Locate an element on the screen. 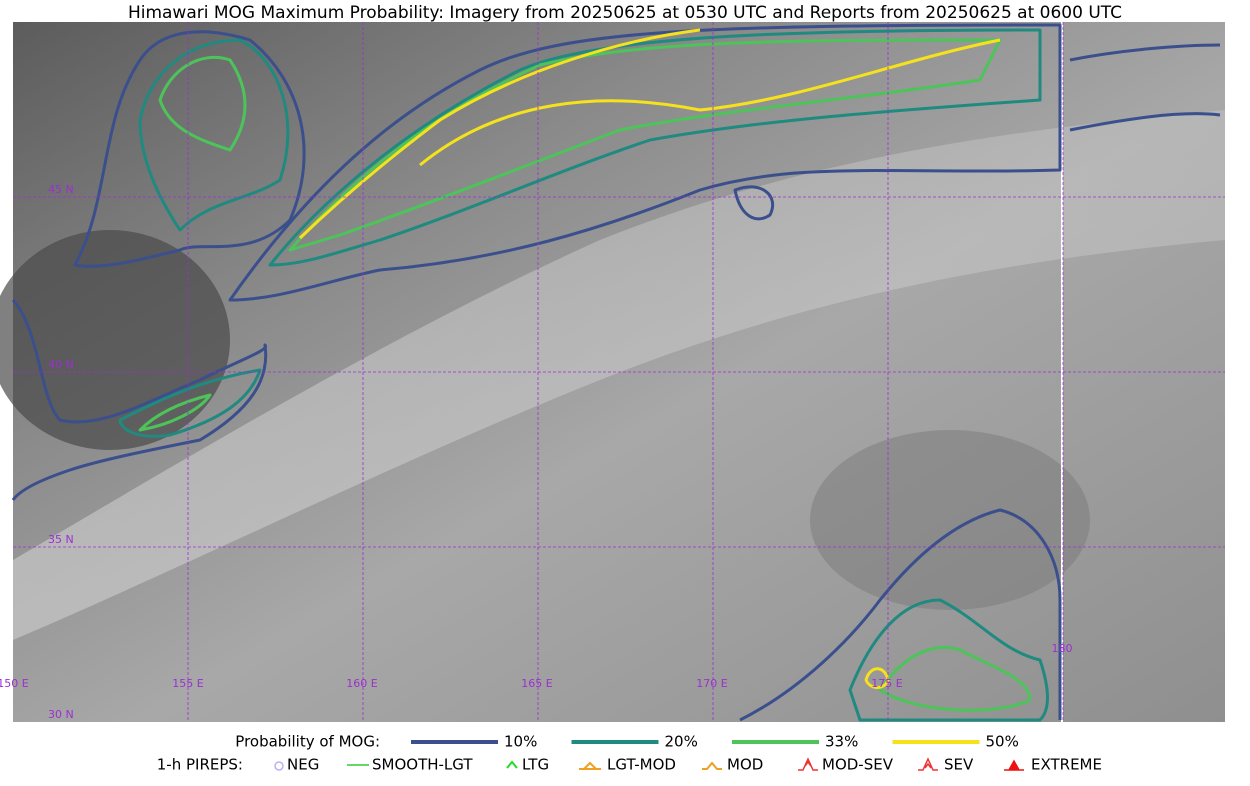  latitude-label: 45 N is located at coordinates (61, 189).